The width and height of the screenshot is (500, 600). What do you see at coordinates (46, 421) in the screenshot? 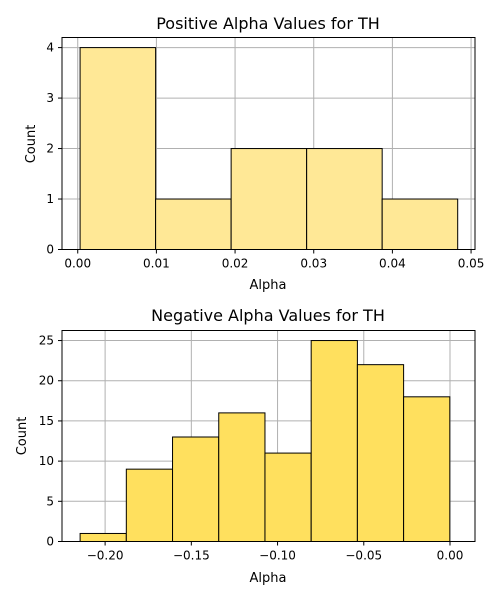
I see `y-tick-label: 15` at bounding box center [46, 421].